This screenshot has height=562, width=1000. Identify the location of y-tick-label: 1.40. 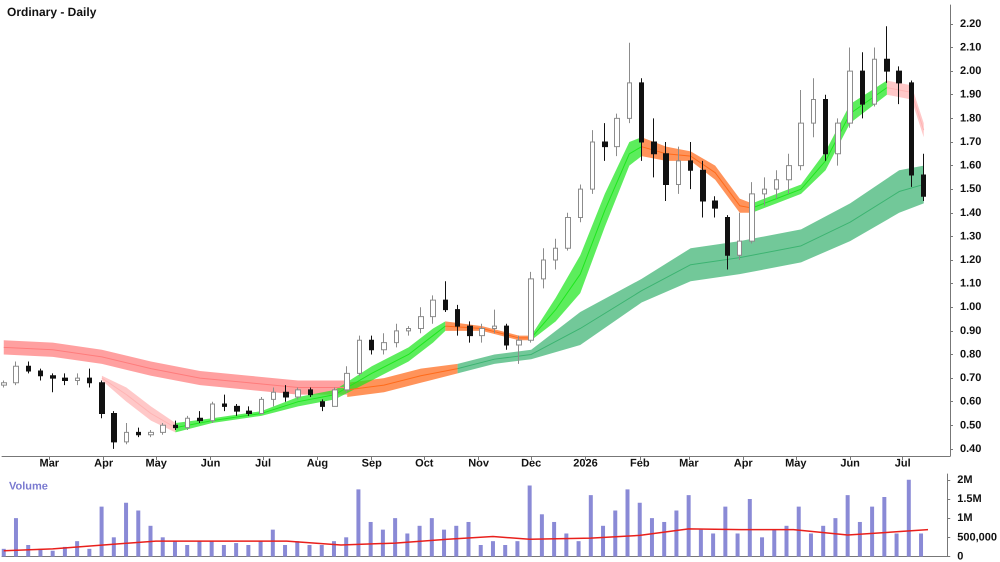
(971, 212).